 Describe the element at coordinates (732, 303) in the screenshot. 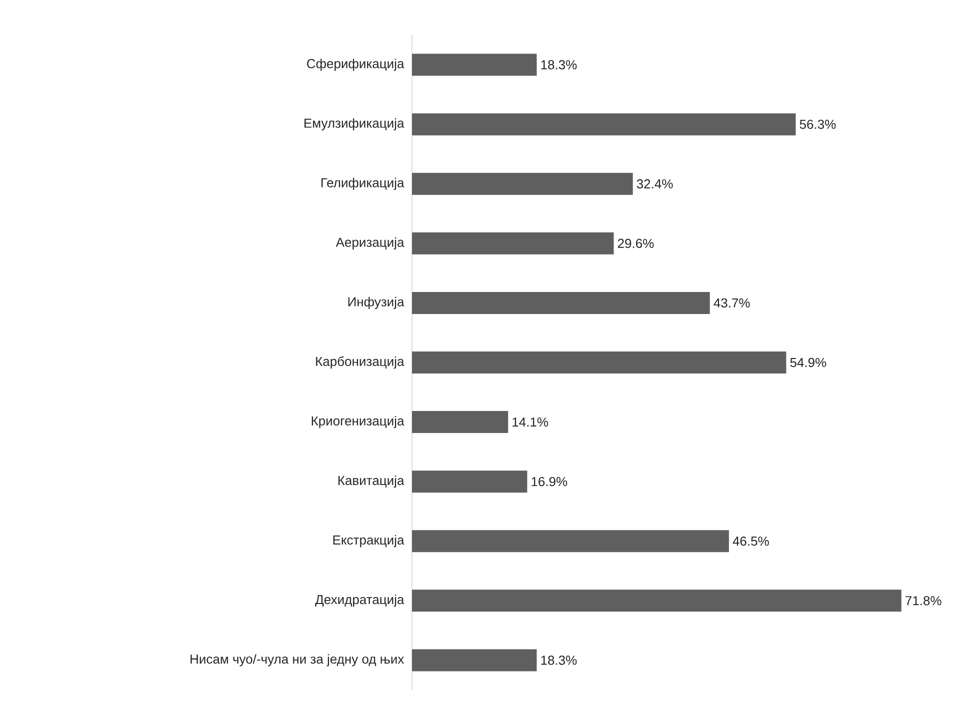

I see `data-label: 43.7%` at that location.